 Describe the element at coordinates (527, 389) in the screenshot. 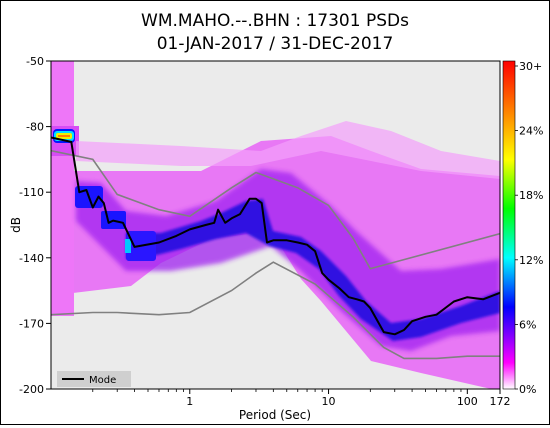

I see `colorbar-label-5: 0%` at that location.